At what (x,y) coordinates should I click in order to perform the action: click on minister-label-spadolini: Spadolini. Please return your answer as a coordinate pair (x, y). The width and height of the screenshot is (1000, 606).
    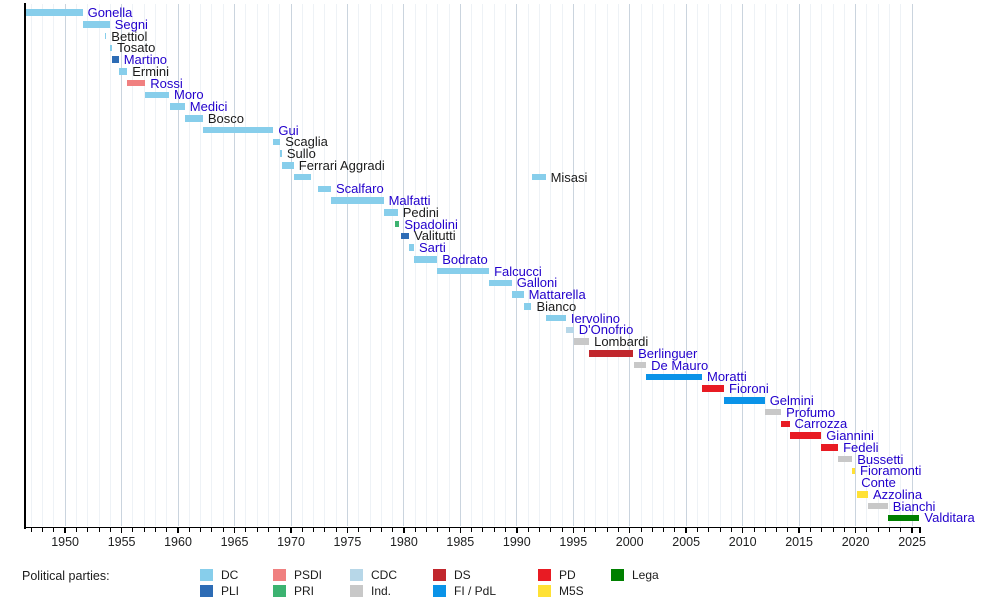
    Looking at the image, I should click on (431, 224).